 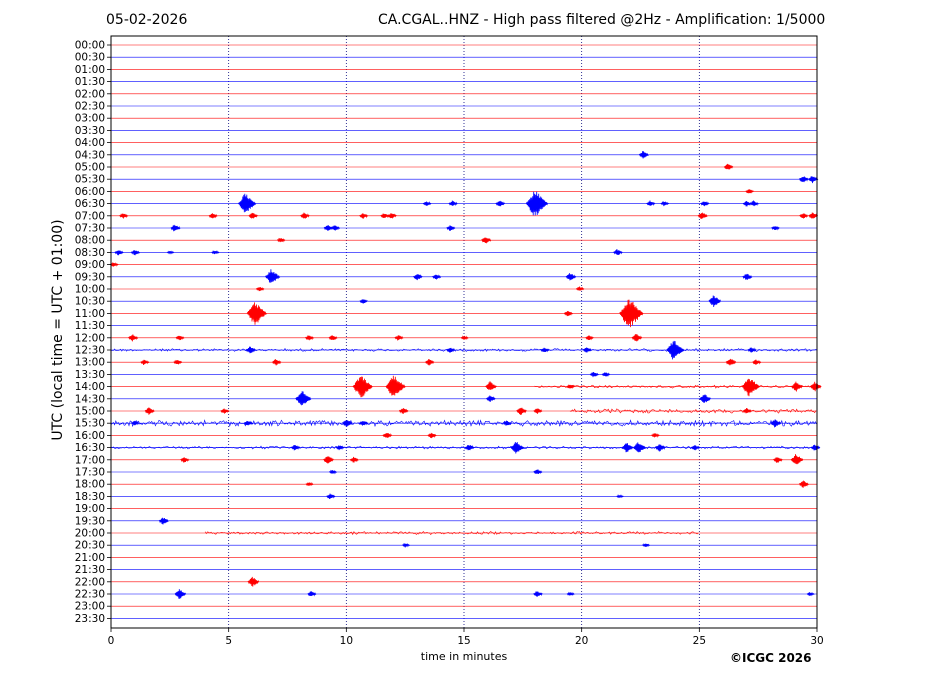 What do you see at coordinates (111, 641) in the screenshot?
I see `x-tick-label: 0` at bounding box center [111, 641].